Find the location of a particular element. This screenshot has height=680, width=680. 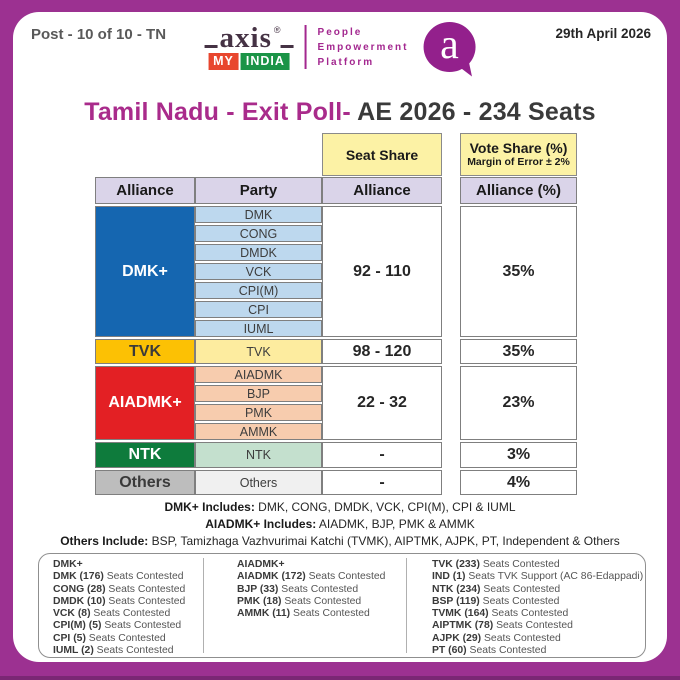

party-cell: CPI(M) is located at coordinates (258, 290).